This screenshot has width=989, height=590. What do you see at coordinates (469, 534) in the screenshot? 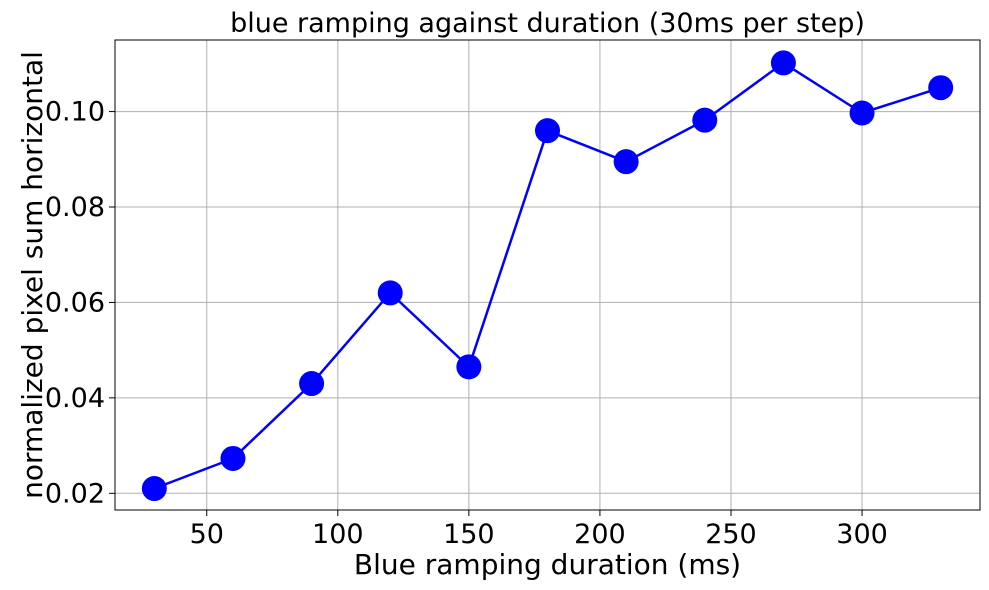
I see `x-tick-label: 150` at bounding box center [469, 534].